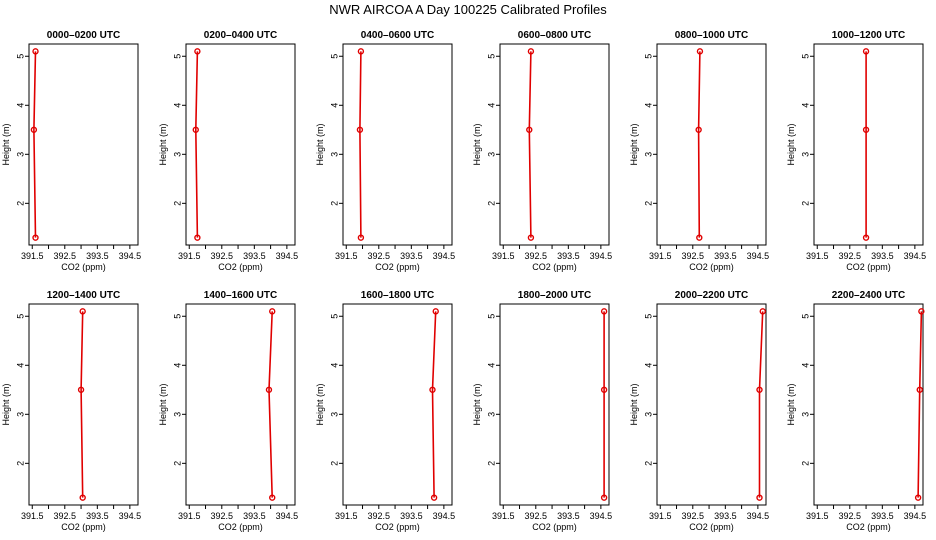  What do you see at coordinates (711, 35) in the screenshot?
I see `panel-title: 0800–1000 UTC` at bounding box center [711, 35].